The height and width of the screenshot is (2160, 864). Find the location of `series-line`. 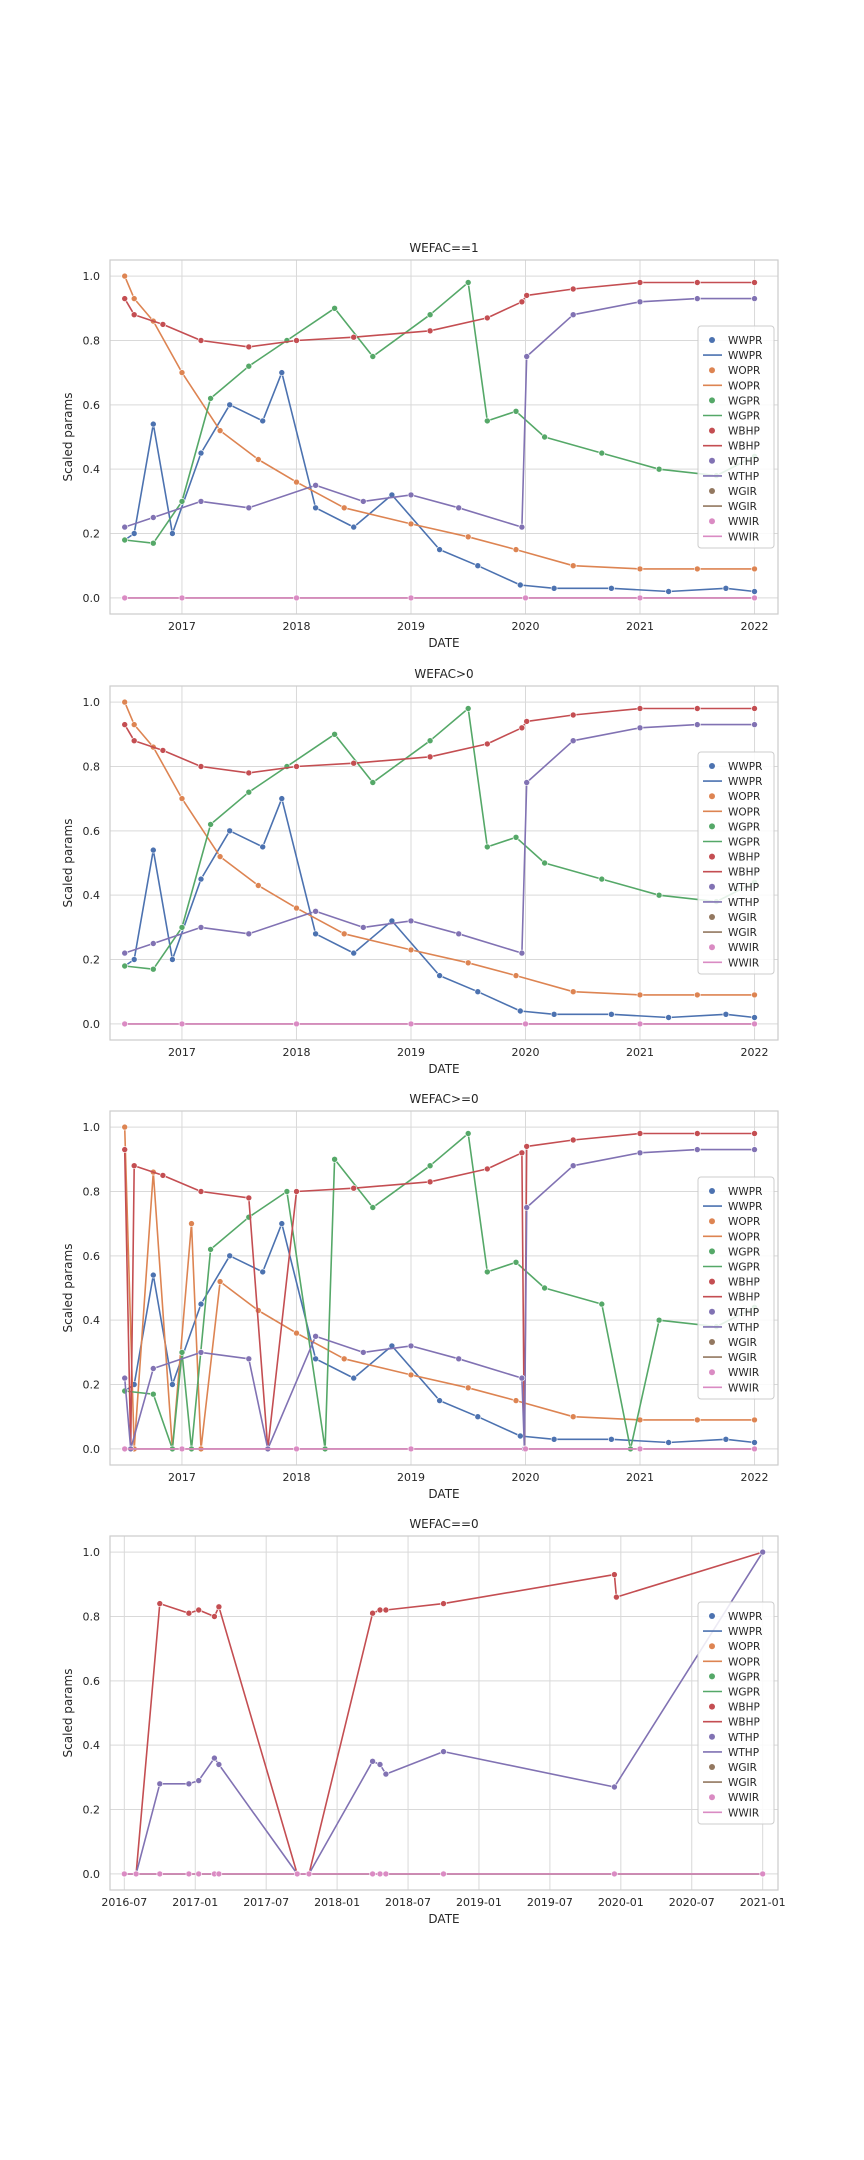

series-line is located at coordinates (439, 1291).